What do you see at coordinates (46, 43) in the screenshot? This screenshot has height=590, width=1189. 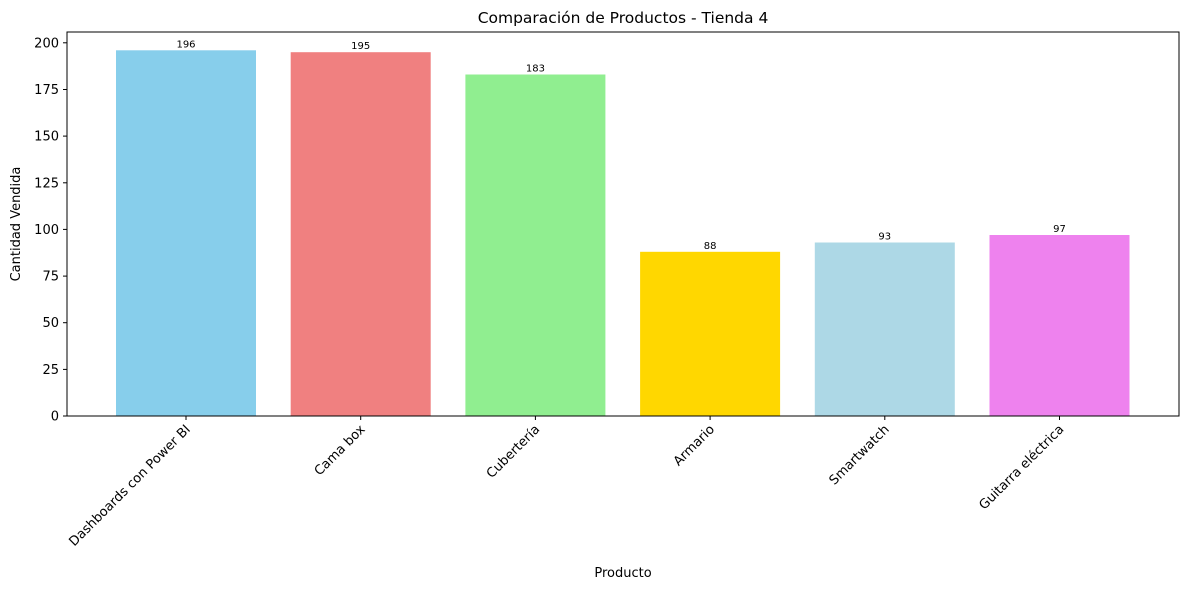 I see `y-tick-label-8: 200` at bounding box center [46, 43].